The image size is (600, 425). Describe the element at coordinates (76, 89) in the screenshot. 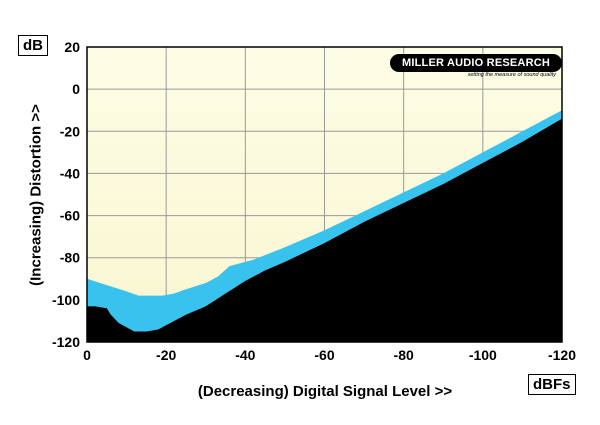

I see `y-tick-label: 0` at that location.